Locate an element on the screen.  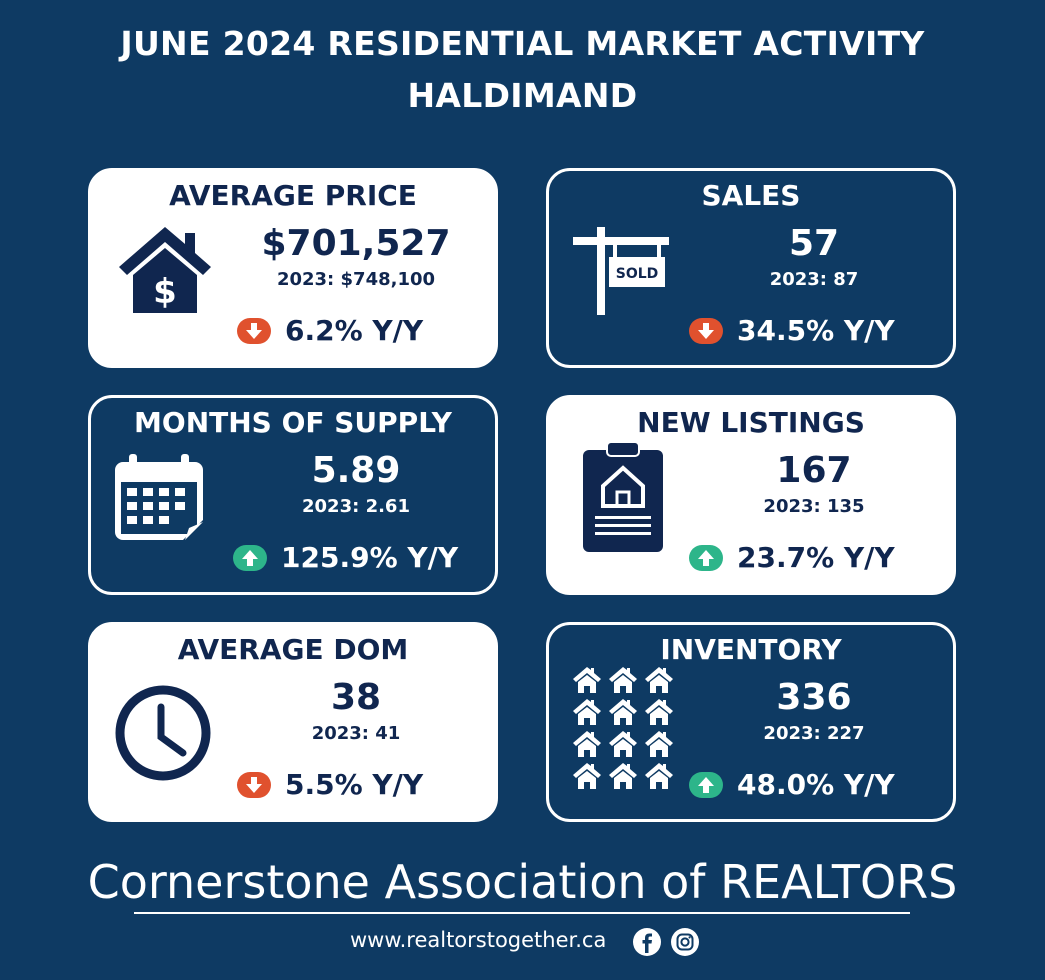
card-average-dom: AVERAGE DOM 38 2023: 41 5.5% Y/Y is located at coordinates (293, 722).